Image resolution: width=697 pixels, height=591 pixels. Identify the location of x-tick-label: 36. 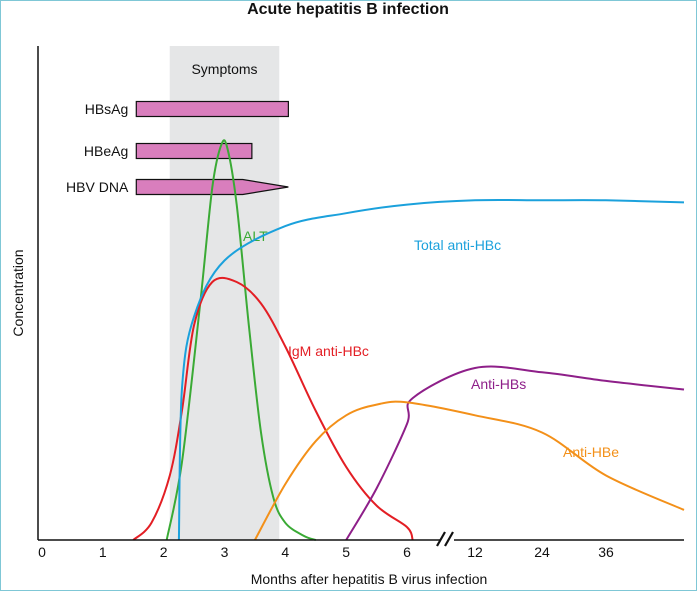
(606, 552).